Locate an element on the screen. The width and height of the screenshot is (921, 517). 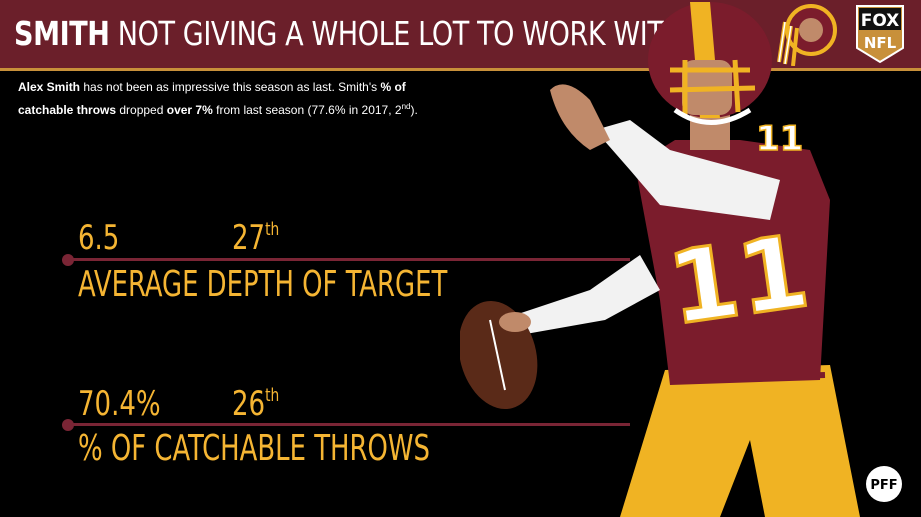
pff-logo: PFF is located at coordinates (884, 484).